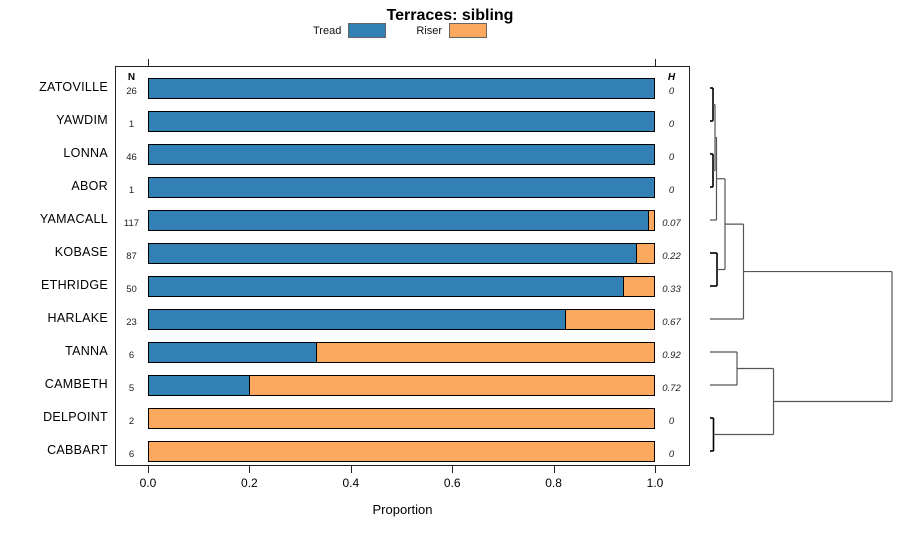  Describe the element at coordinates (249, 483) in the screenshot. I see `x-tick-label: 0.2` at that location.